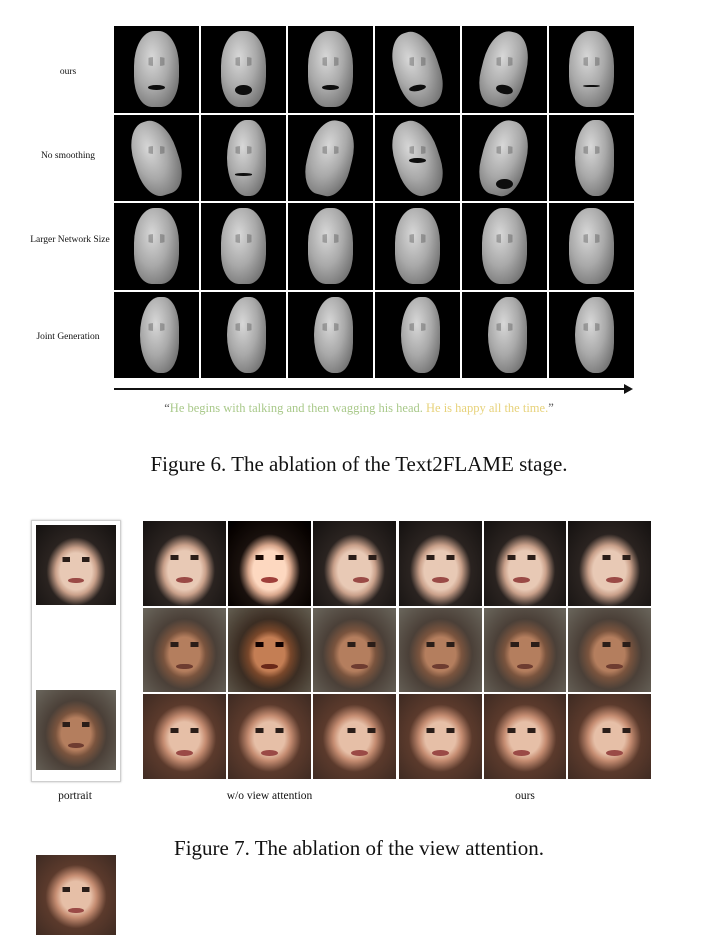 The width and height of the screenshot is (718, 935). Describe the element at coordinates (68, 337) in the screenshot. I see `row-label-joint-generation: Joint Generation` at that location.